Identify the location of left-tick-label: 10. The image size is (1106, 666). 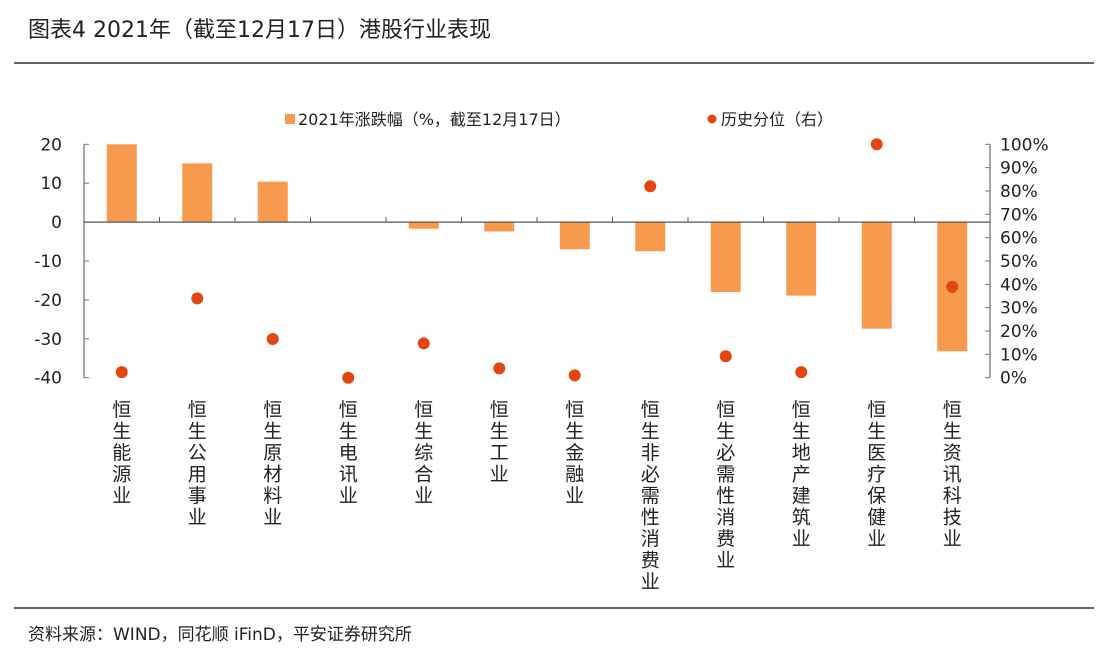
(51, 184).